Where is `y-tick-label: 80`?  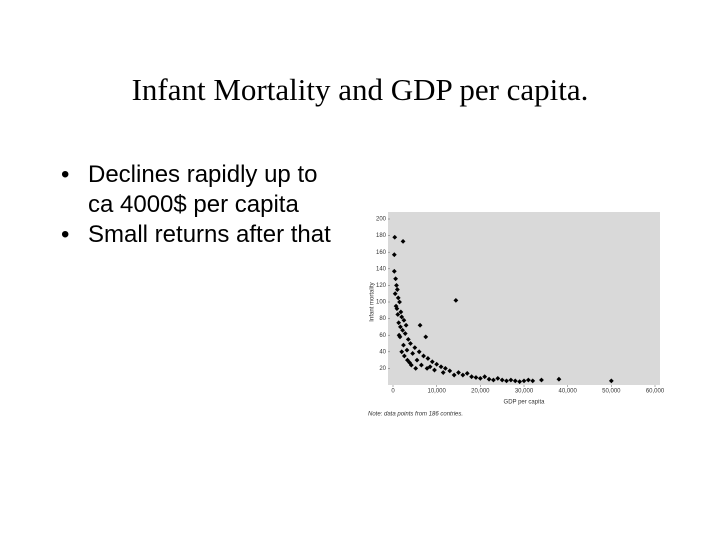
y-tick-label: 80 is located at coordinates (382, 319).